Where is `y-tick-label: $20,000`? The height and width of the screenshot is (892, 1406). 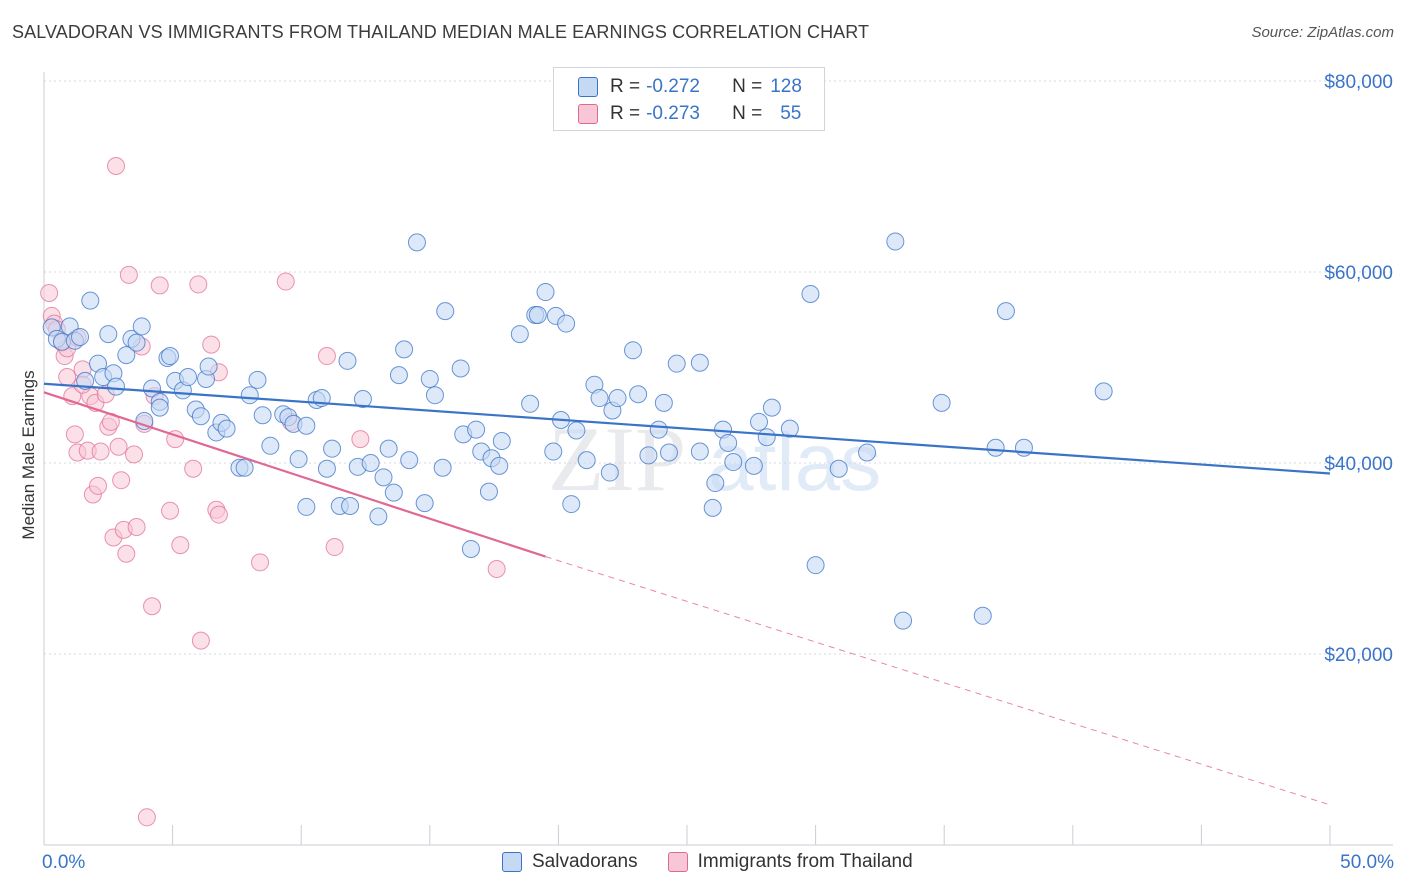
y-tick-label: $20,000 is located at coordinates (1358, 655).